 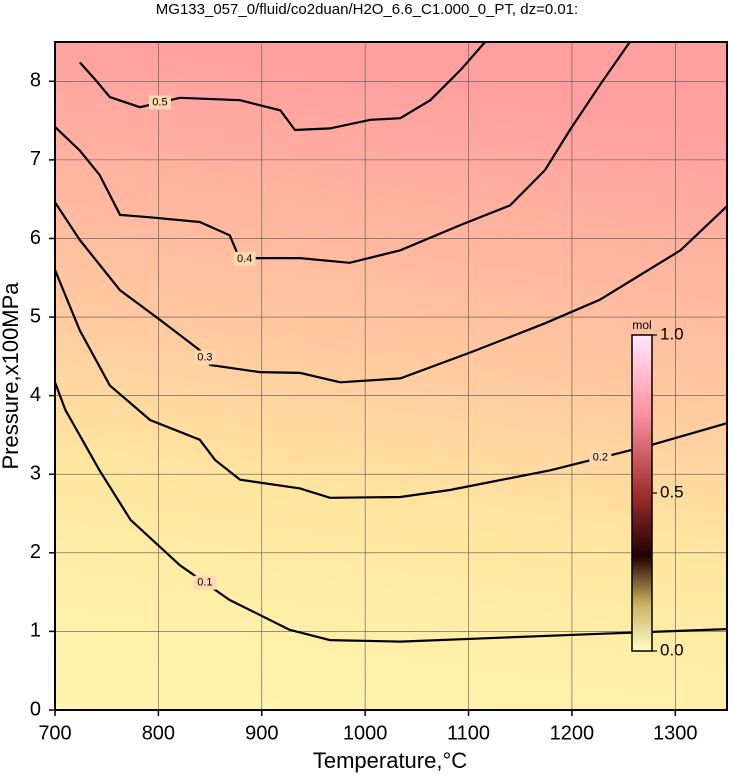 I want to click on contour-label: 0.4, so click(x=244, y=259).